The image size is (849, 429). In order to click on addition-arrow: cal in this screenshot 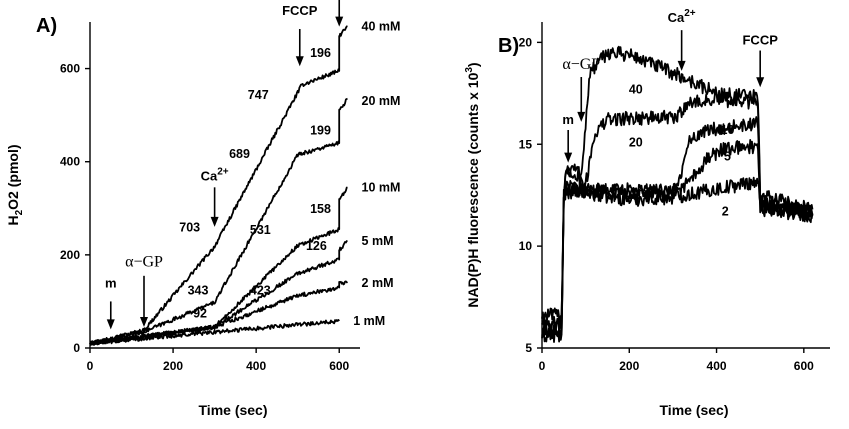, I will do `click(339, 13)`.